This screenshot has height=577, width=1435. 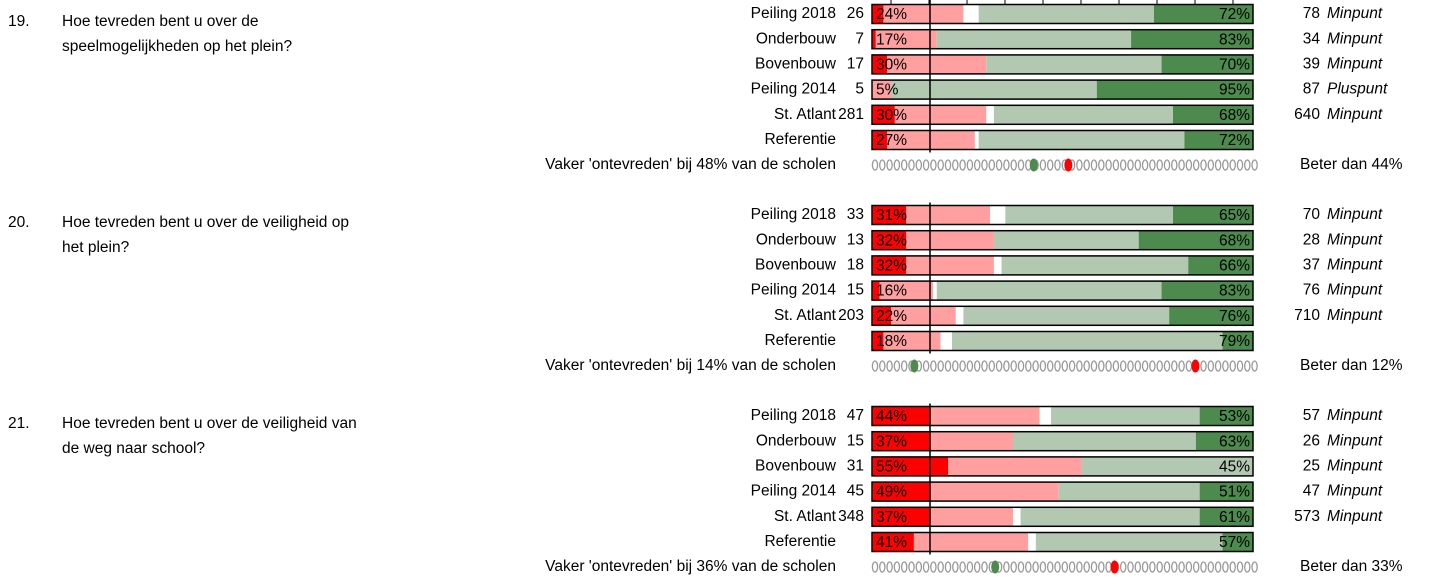 I want to click on negative-percent: 37%, so click(x=891, y=517).